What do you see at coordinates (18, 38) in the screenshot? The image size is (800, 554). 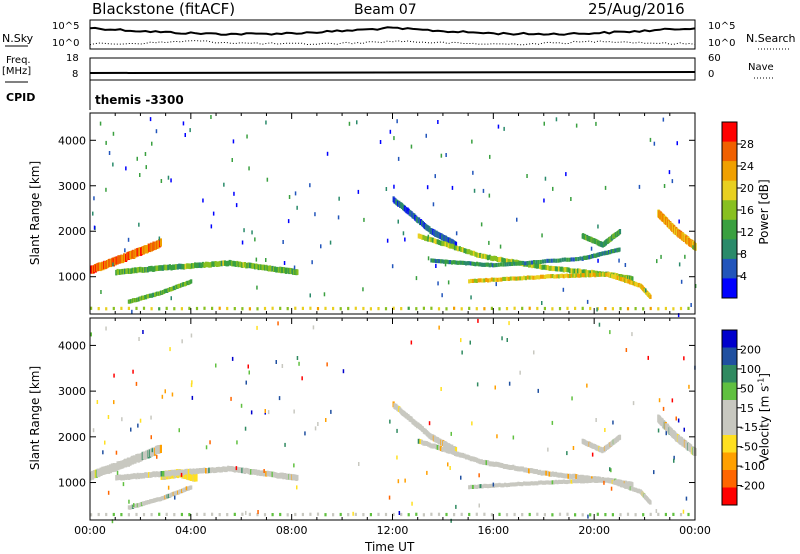 I see `nsky-label: N.Sky` at bounding box center [18, 38].